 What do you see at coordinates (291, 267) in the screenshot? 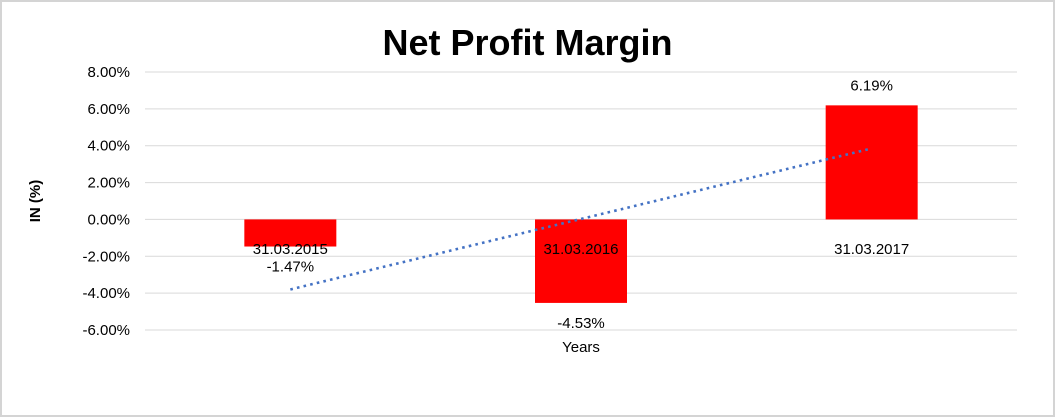
I see `data-label: -1.47%` at bounding box center [291, 267].